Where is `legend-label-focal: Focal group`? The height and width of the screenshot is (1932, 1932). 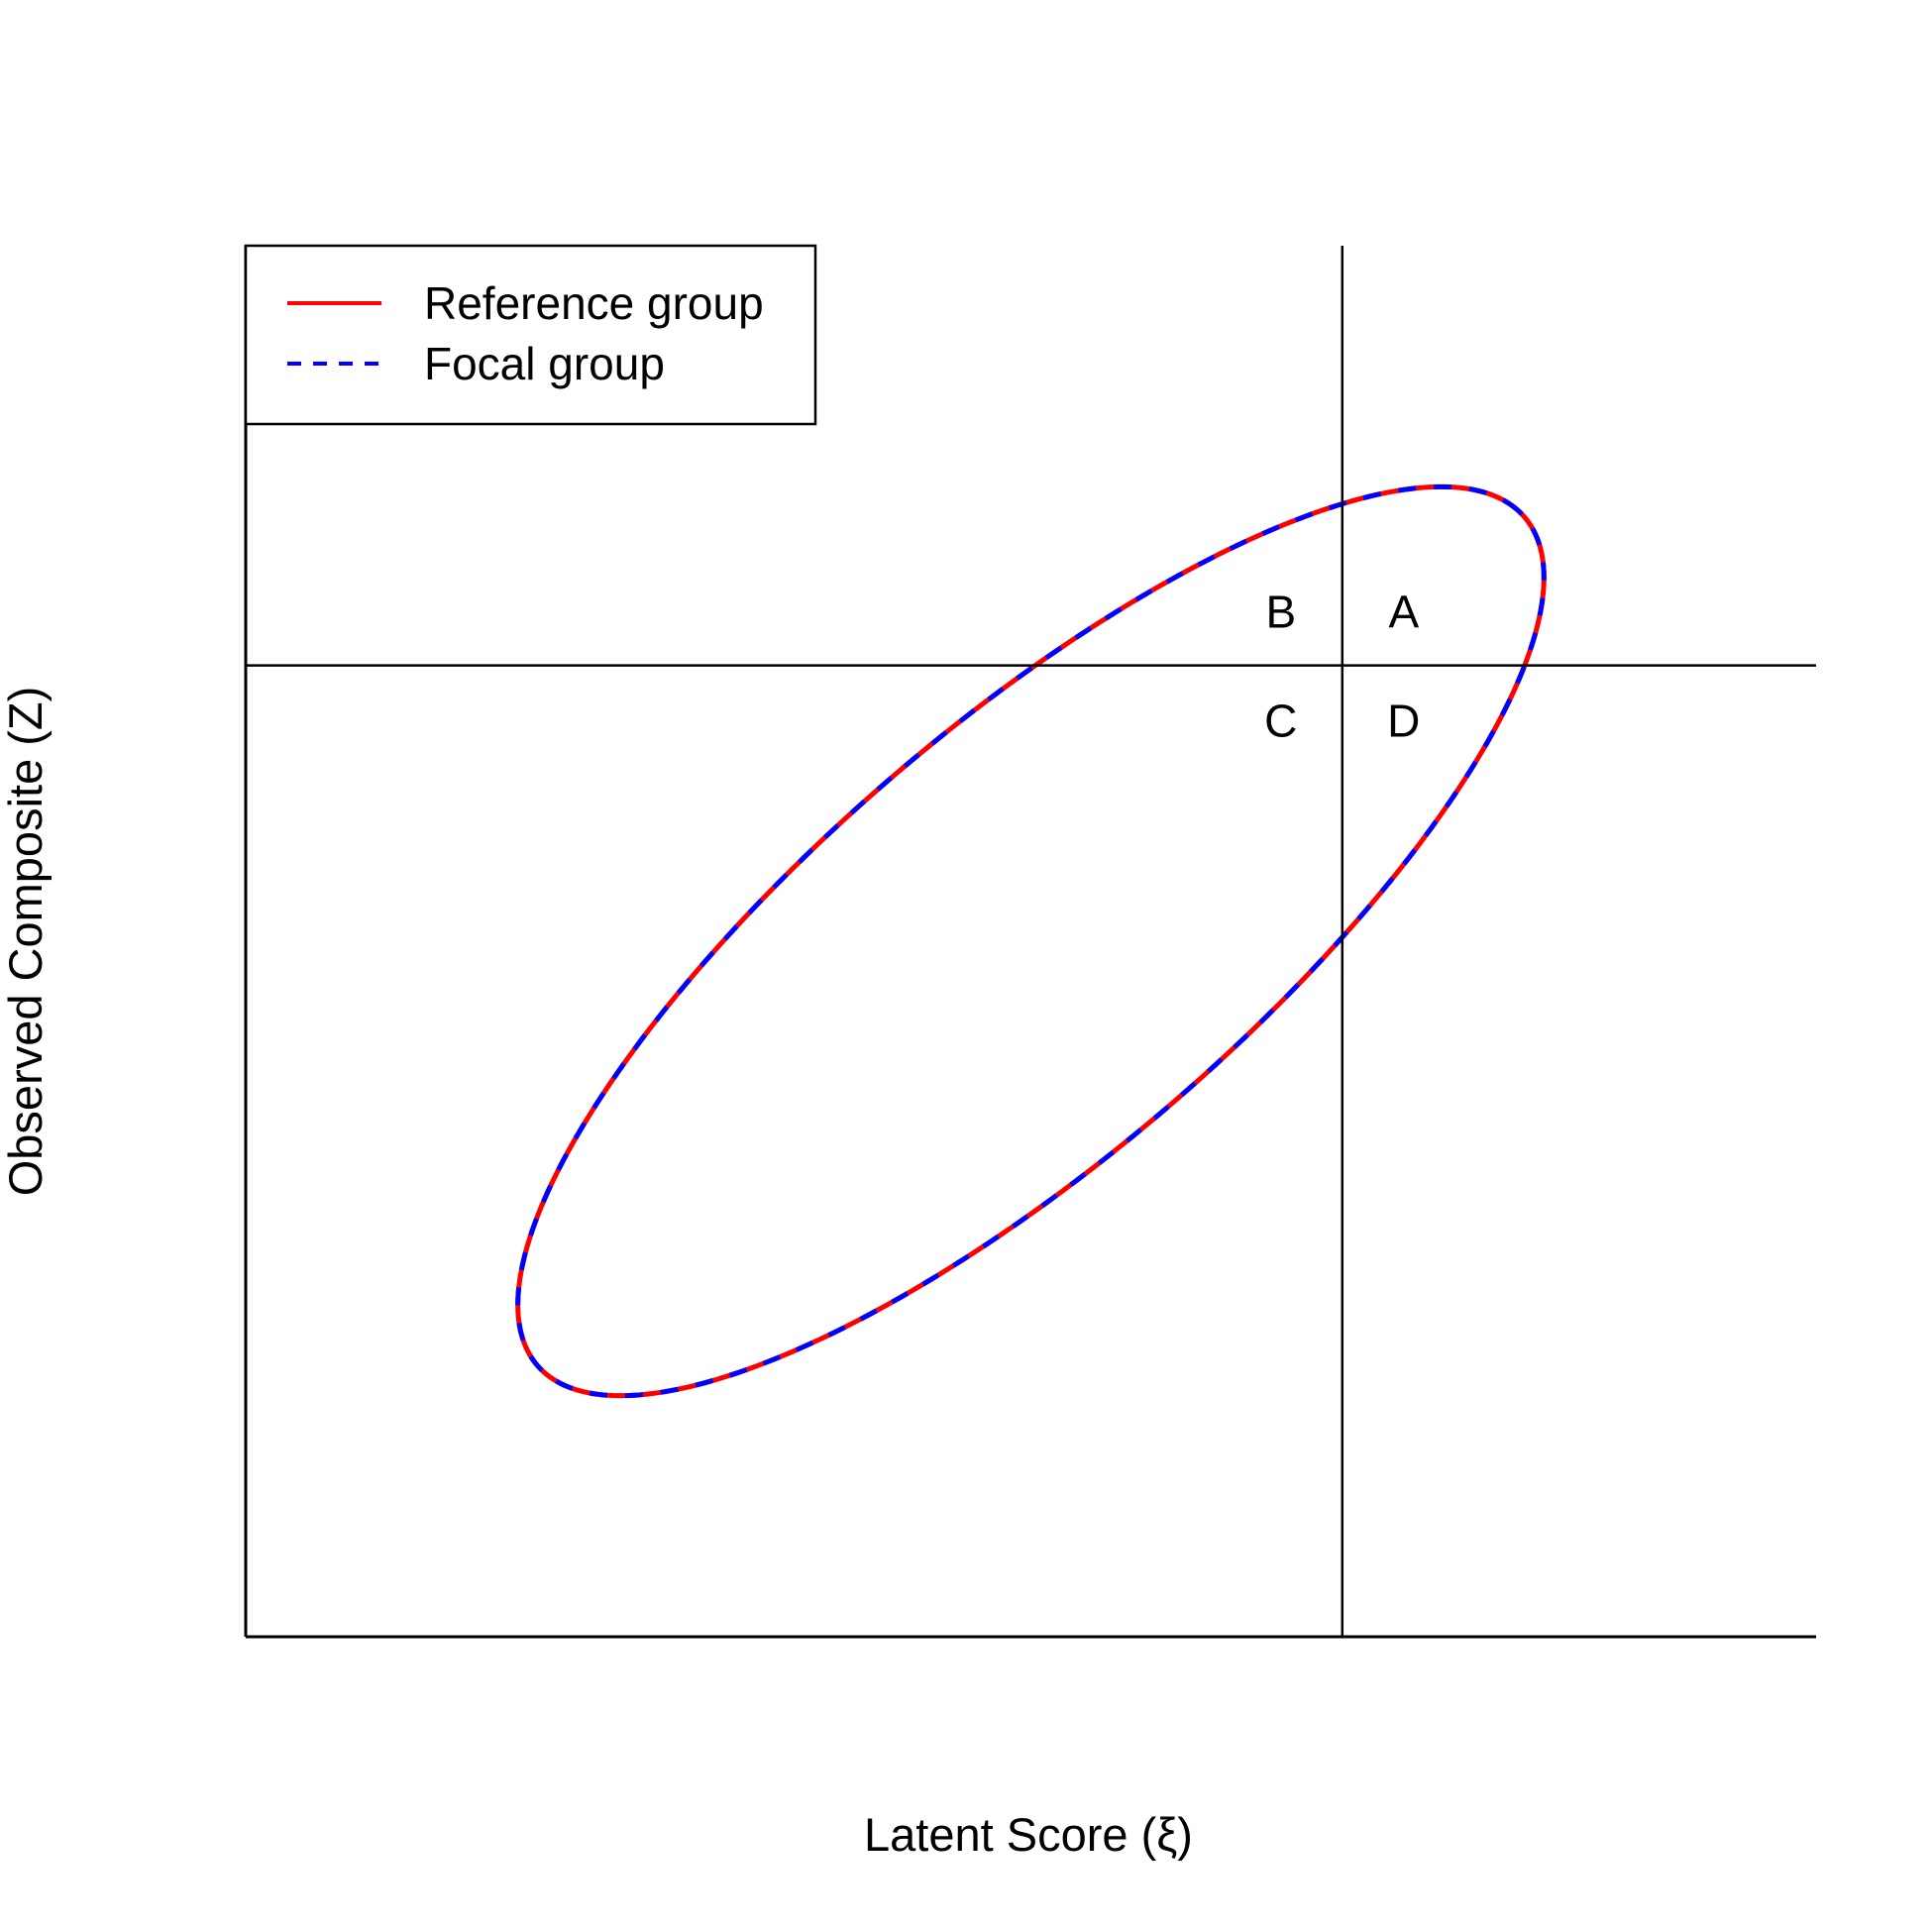
legend-label-focal: Focal group is located at coordinates (544, 363).